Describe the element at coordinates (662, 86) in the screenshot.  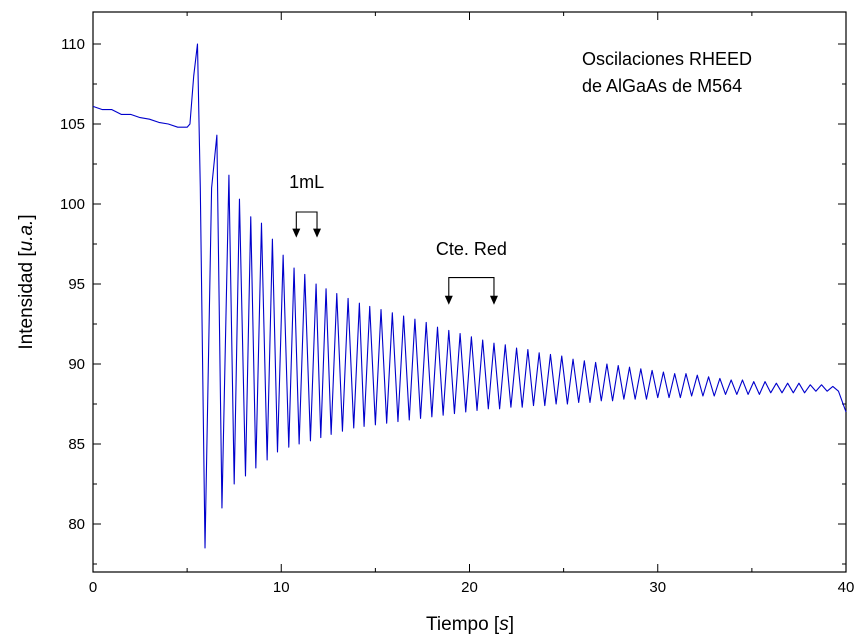
I see `chart-annotation-title-line-2: de AlGaAs de M564` at that location.